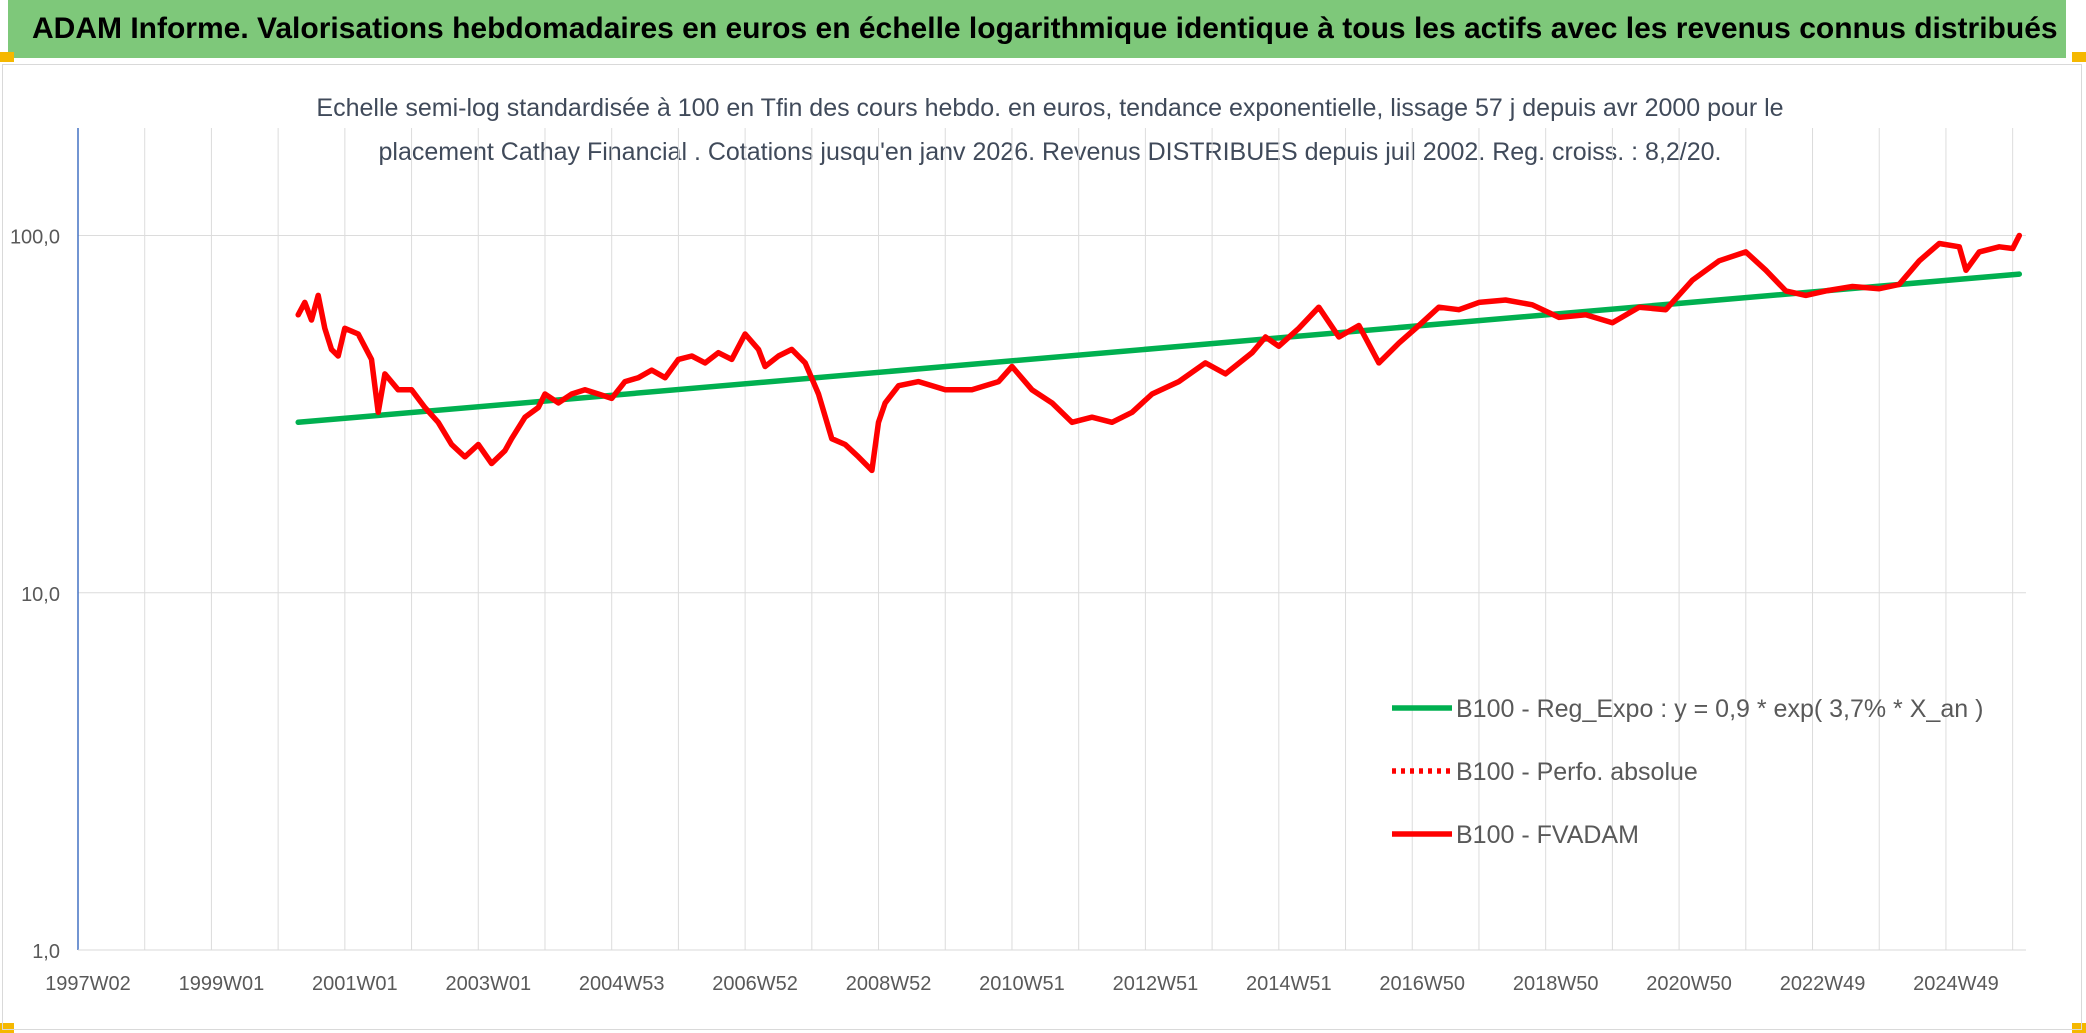 This screenshot has height=1033, width=2086. Describe the element at coordinates (889, 984) in the screenshot. I see `x-tick-label: 2008W52` at that location.